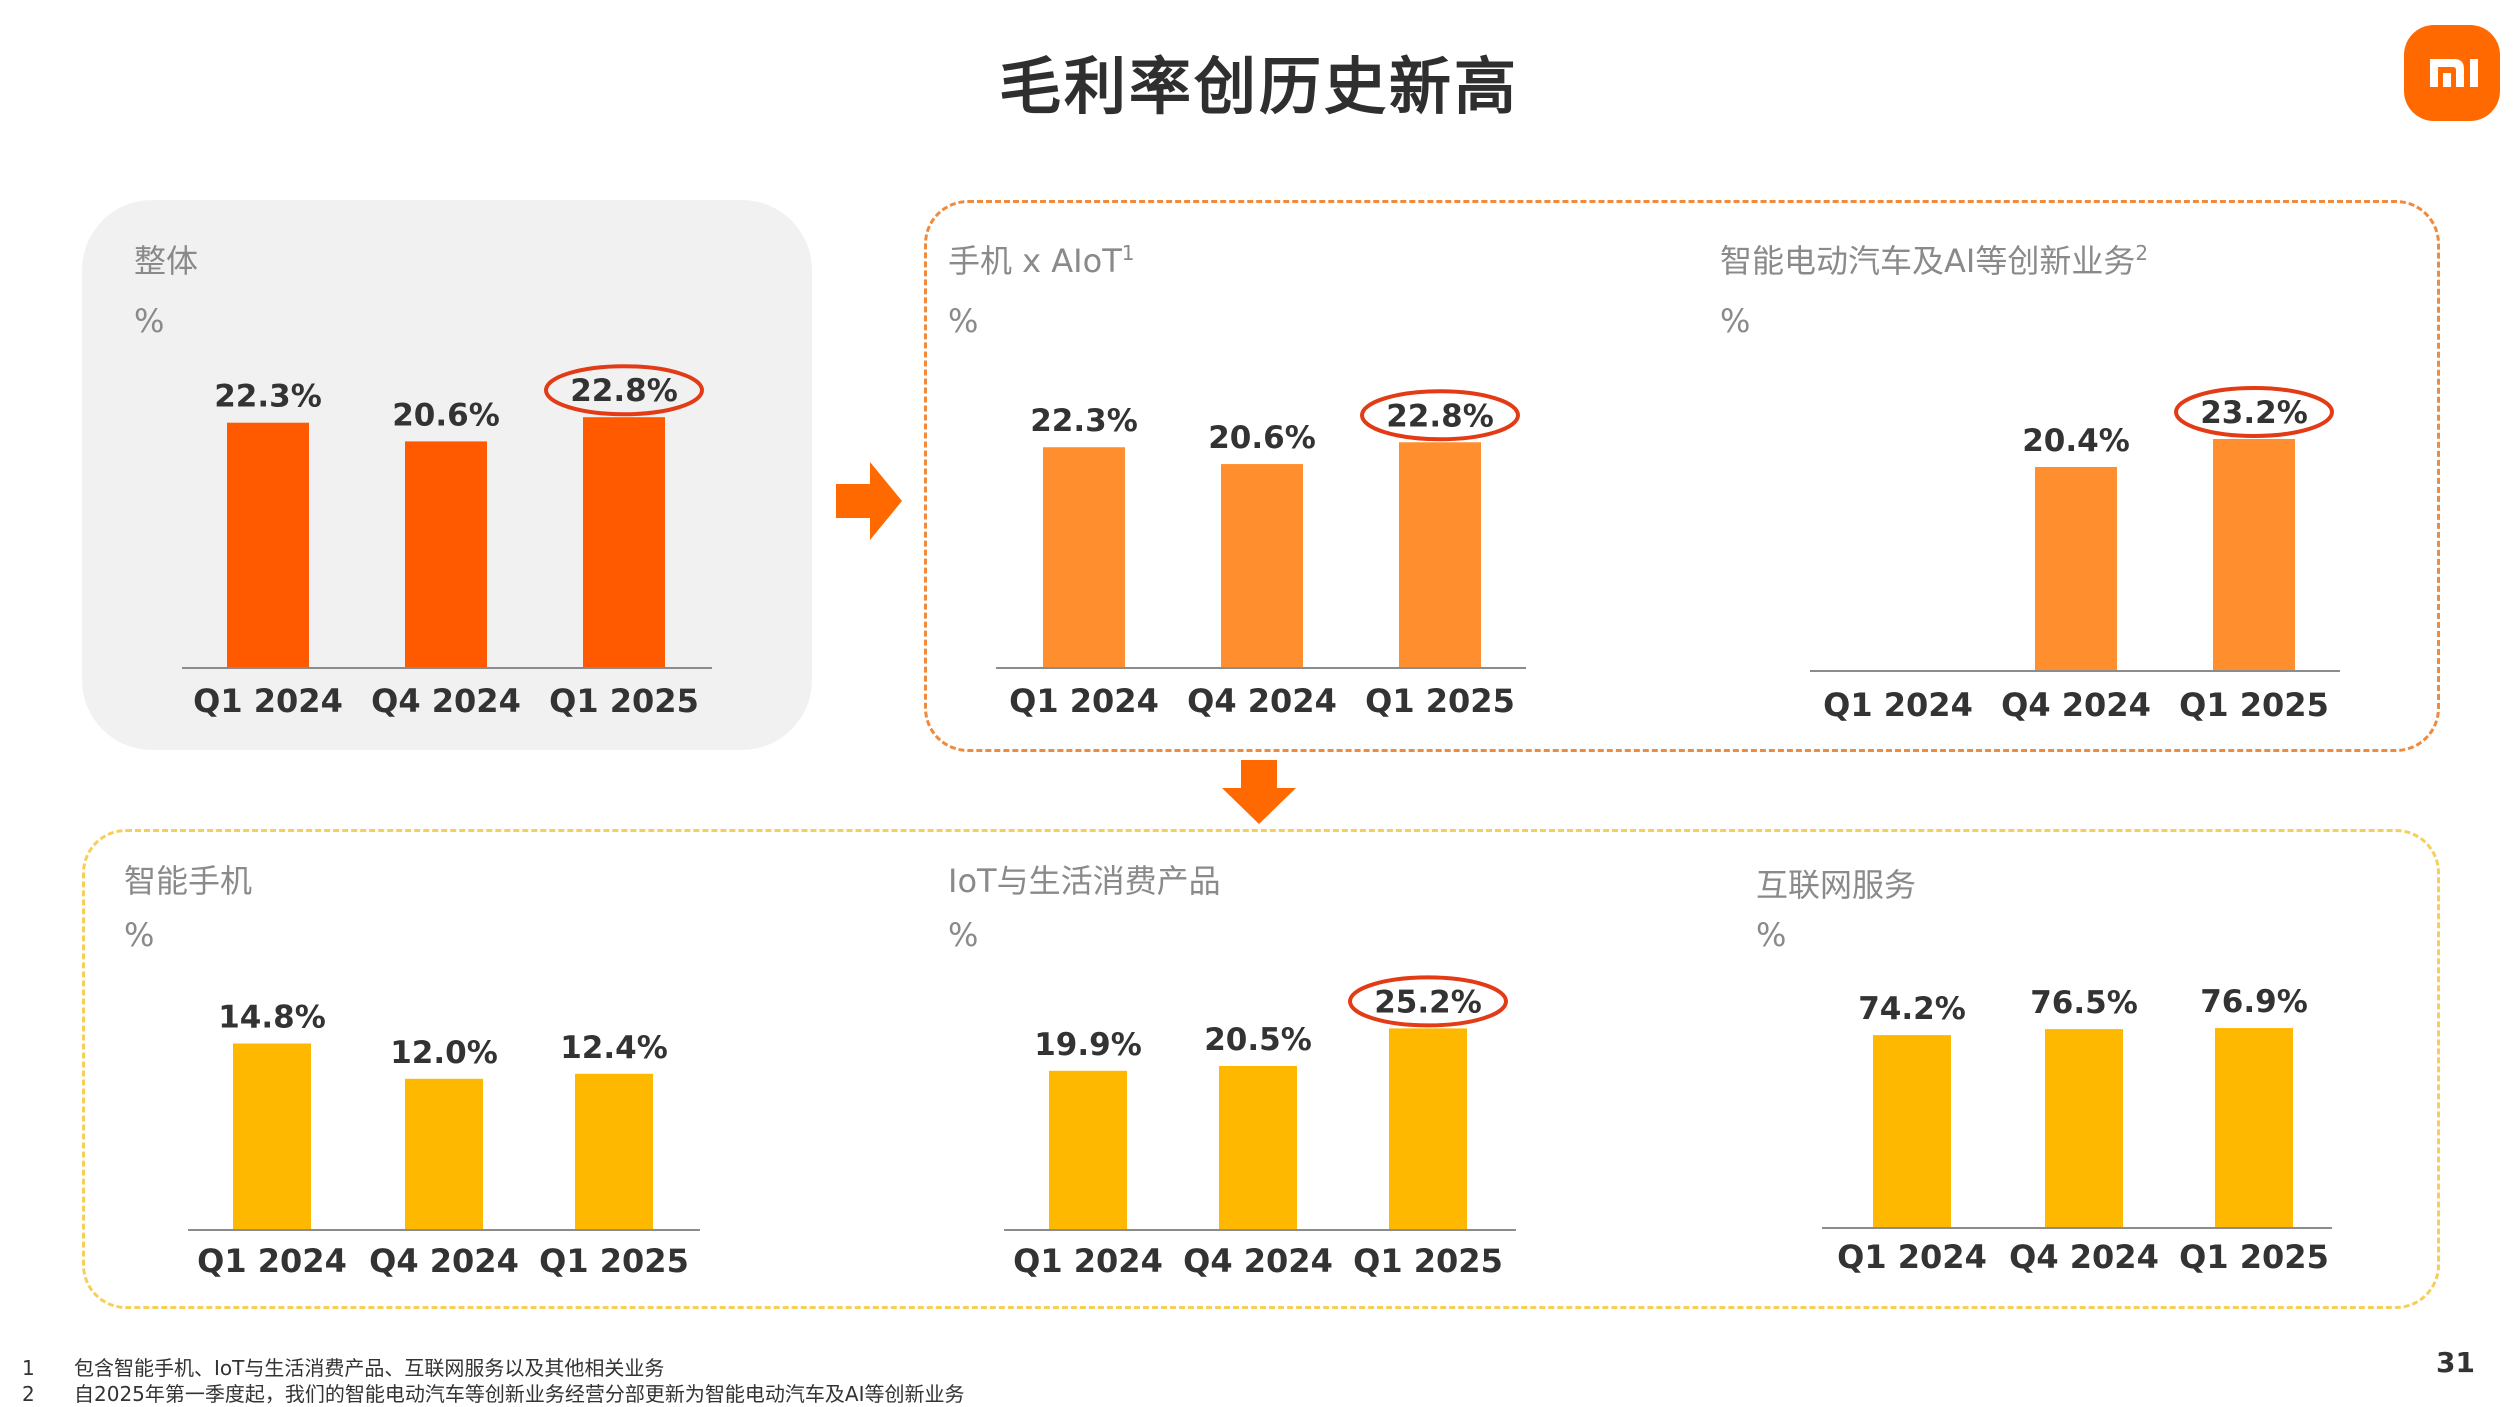  What do you see at coordinates (614, 1048) in the screenshot?
I see `data-label: 12.4%` at bounding box center [614, 1048].